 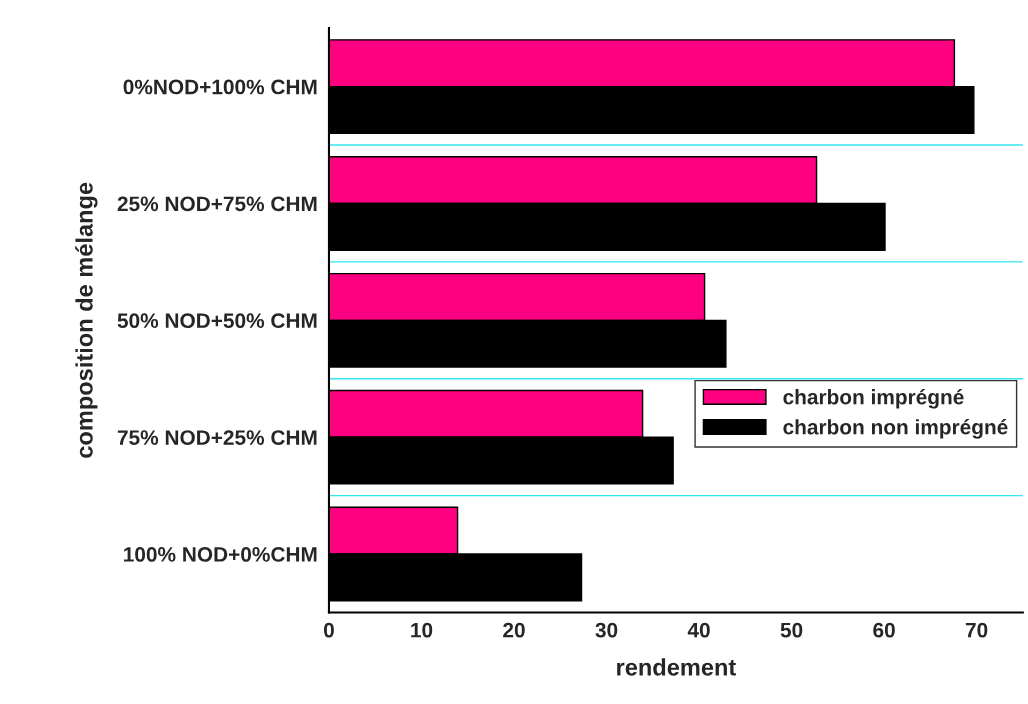 What do you see at coordinates (217, 204) in the screenshot?
I see `y-tick-label: 25% NOD+75% CHM` at bounding box center [217, 204].